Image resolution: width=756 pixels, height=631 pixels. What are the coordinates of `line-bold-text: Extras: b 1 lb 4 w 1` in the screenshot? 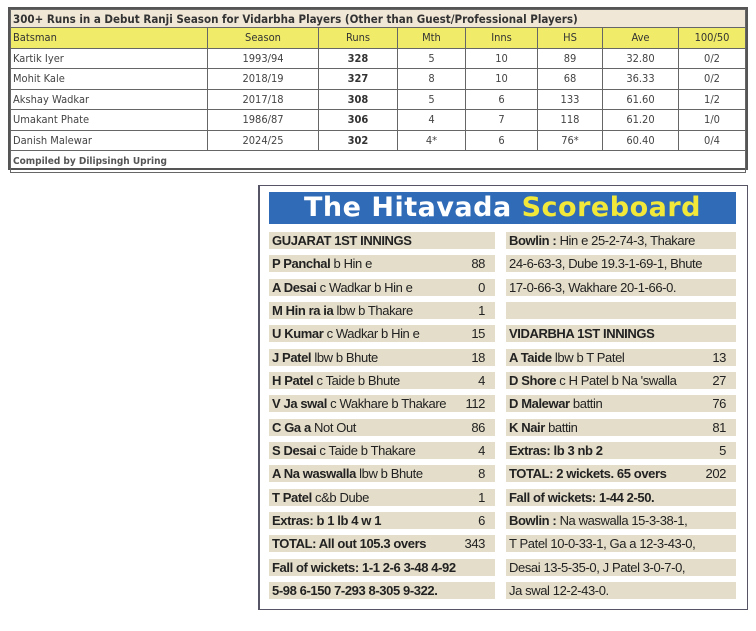 It's located at (327, 521).